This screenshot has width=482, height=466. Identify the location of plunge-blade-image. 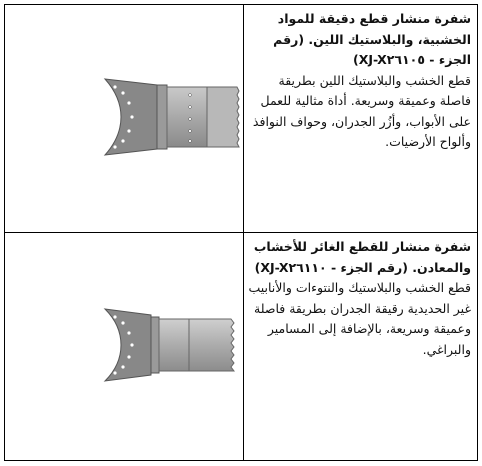
(169, 344).